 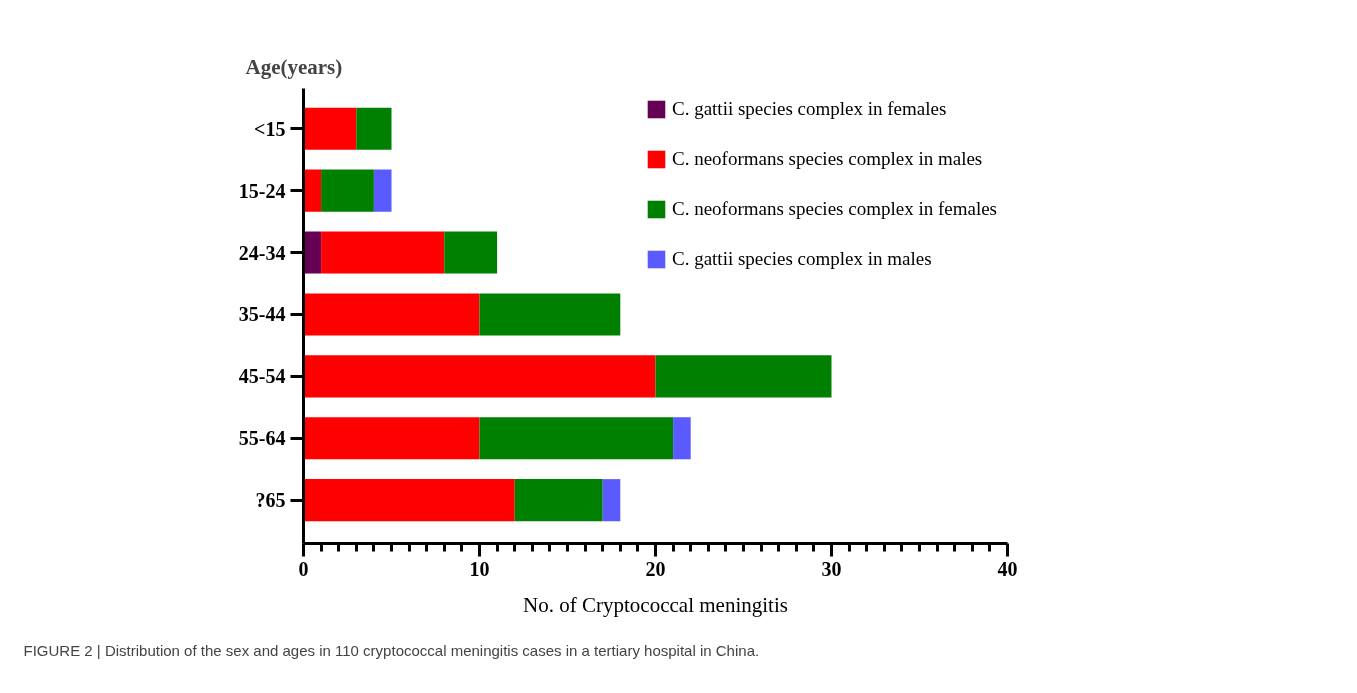 What do you see at coordinates (1007, 568) in the screenshot?
I see `x-tick-label: 40` at bounding box center [1007, 568].